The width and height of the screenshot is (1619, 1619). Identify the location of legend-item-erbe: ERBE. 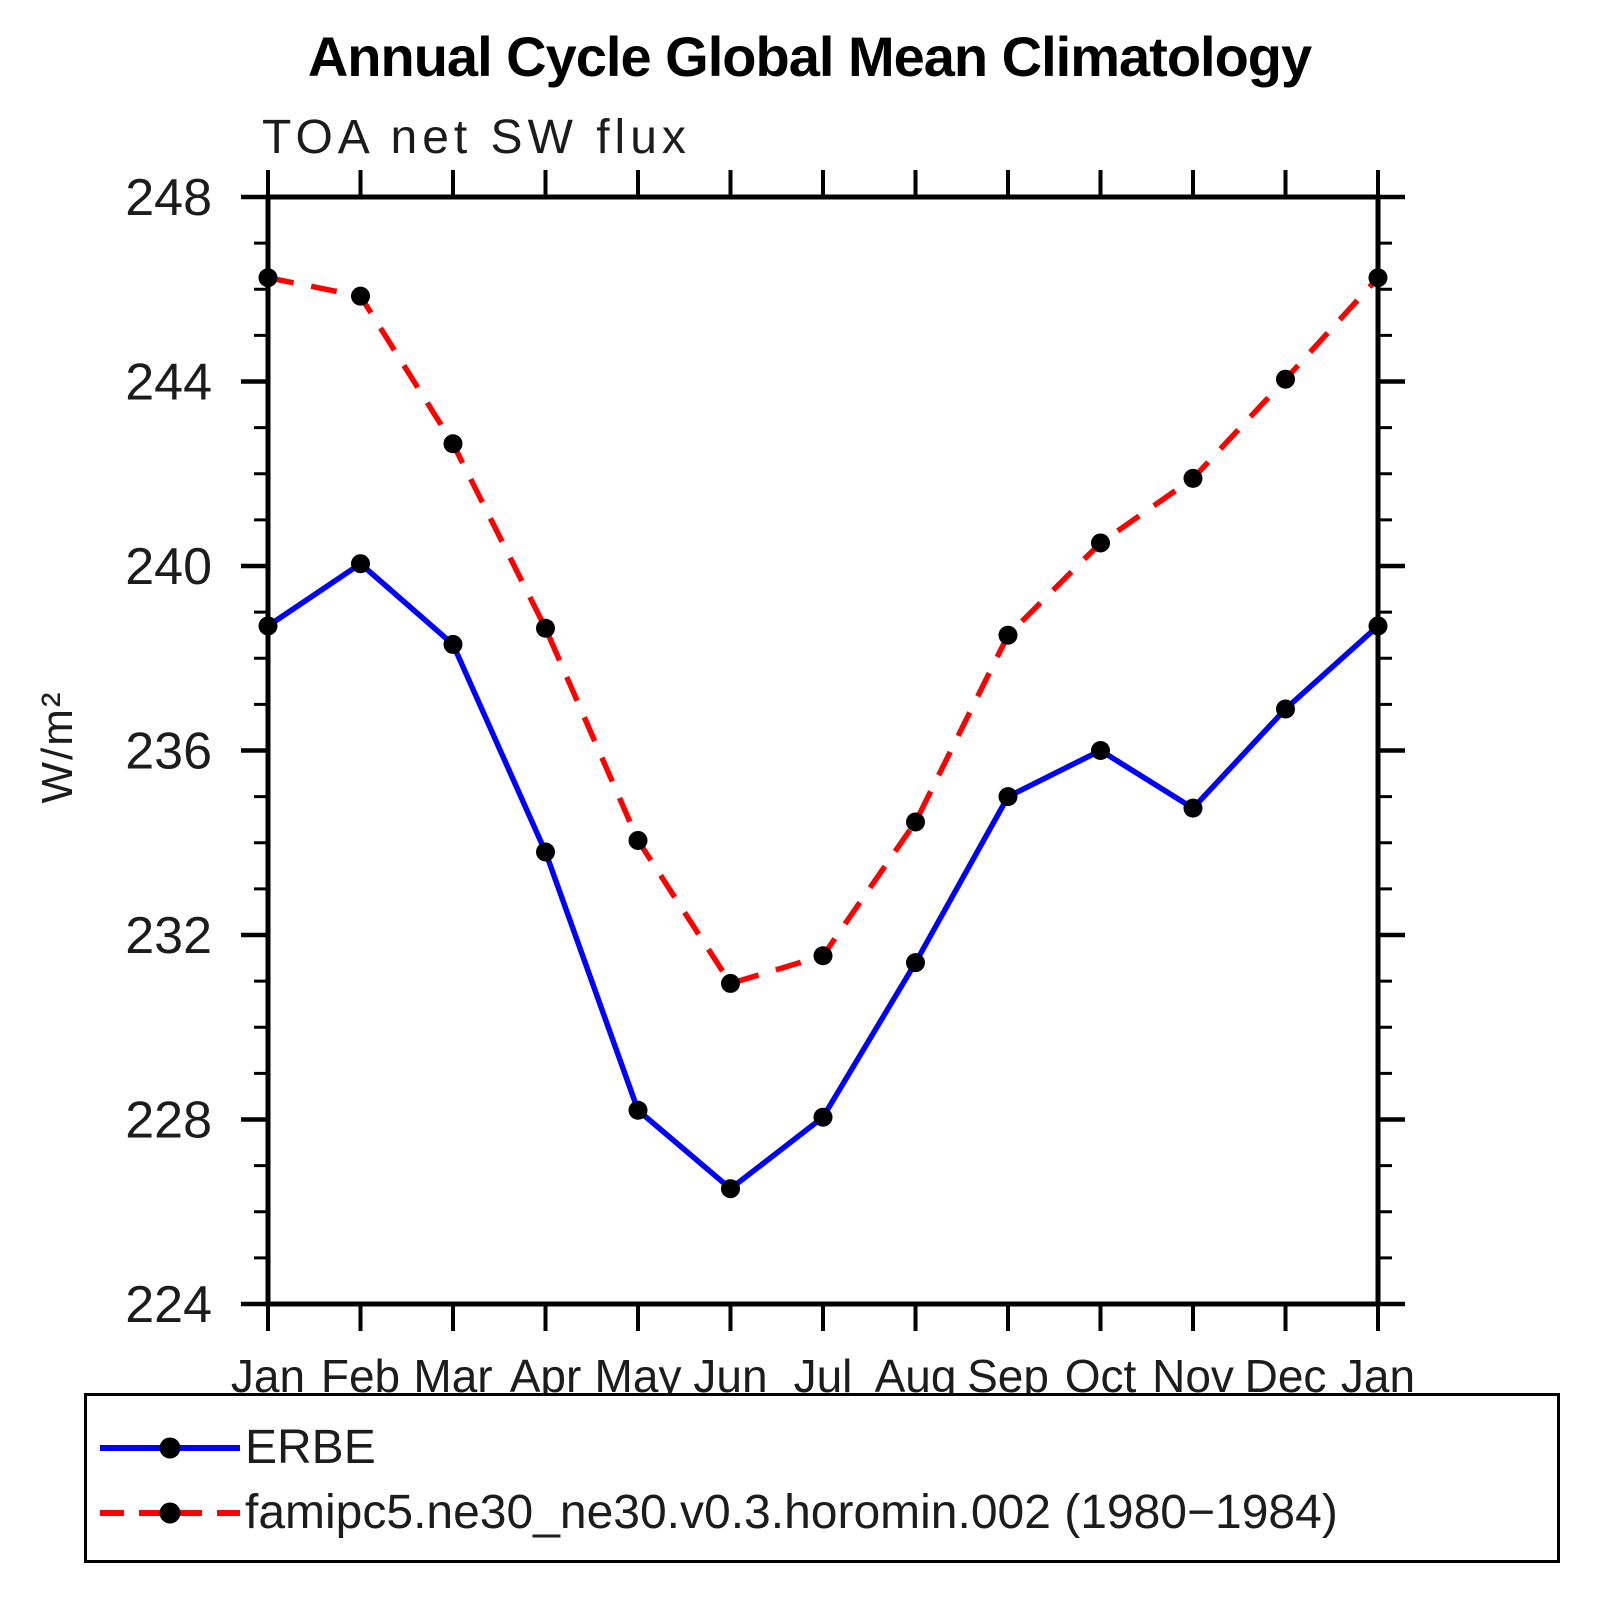
(235, 1448).